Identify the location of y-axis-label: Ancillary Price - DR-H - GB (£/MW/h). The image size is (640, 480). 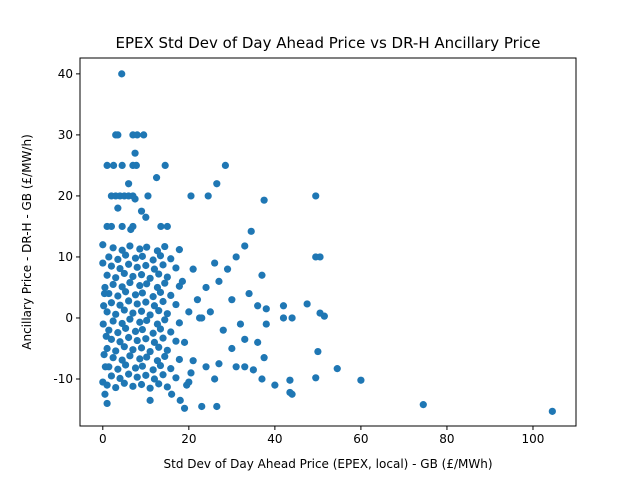
(27, 242).